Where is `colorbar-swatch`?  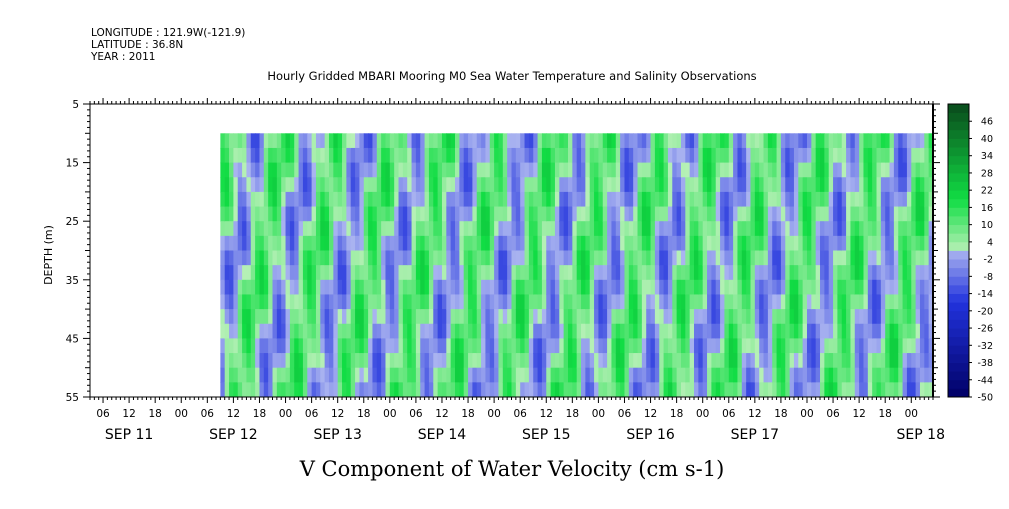 colorbar-swatch is located at coordinates (958, 134).